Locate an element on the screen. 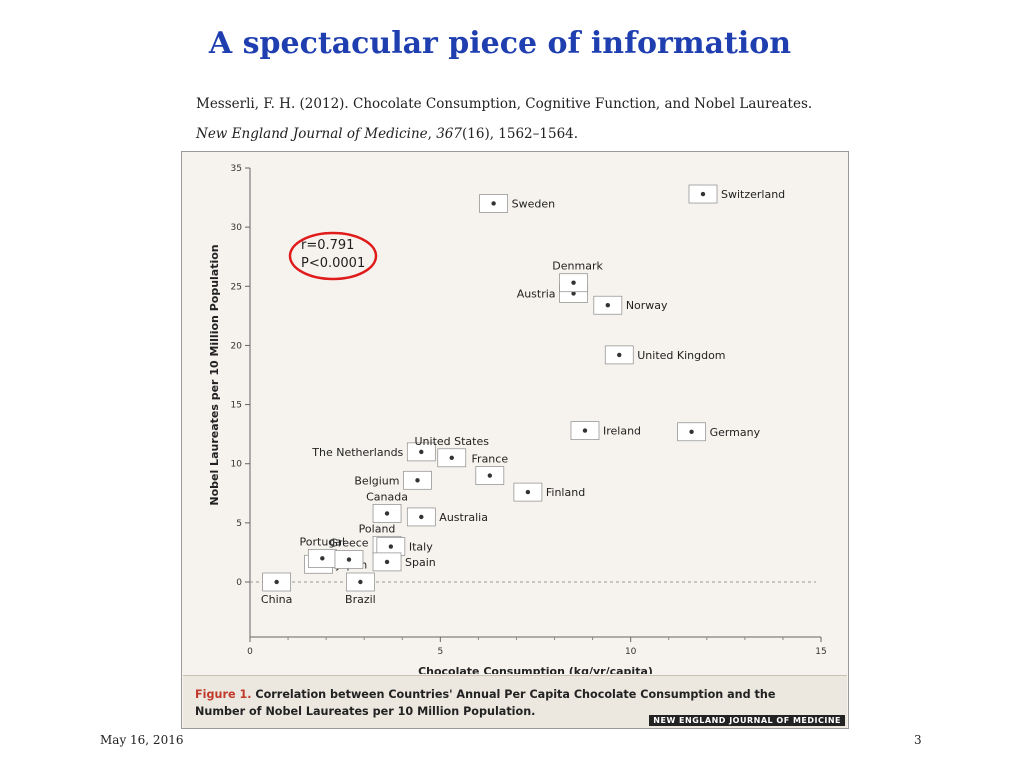 The height and width of the screenshot is (768, 1024). country-label: Canada is located at coordinates (387, 496).